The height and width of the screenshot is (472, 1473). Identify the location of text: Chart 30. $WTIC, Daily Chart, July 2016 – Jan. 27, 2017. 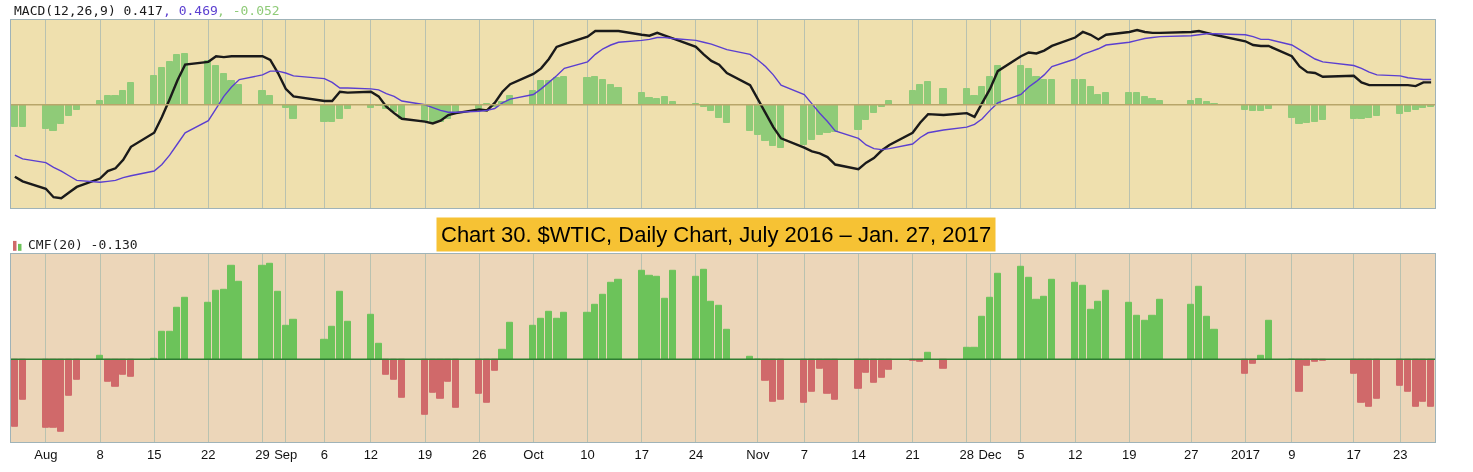
(716, 234).